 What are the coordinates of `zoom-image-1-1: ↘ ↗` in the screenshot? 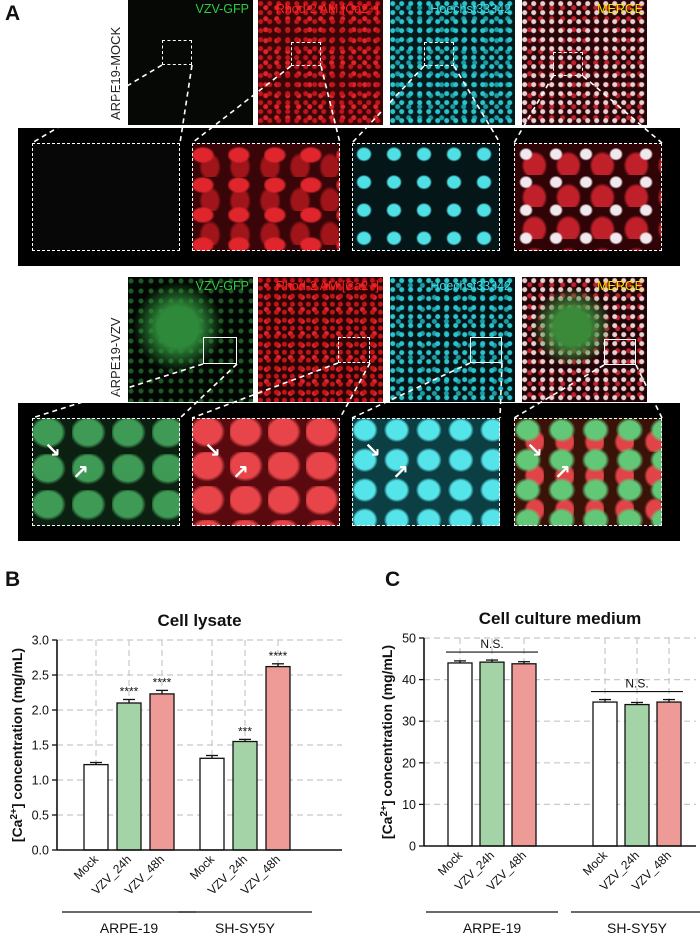 It's located at (266, 472).